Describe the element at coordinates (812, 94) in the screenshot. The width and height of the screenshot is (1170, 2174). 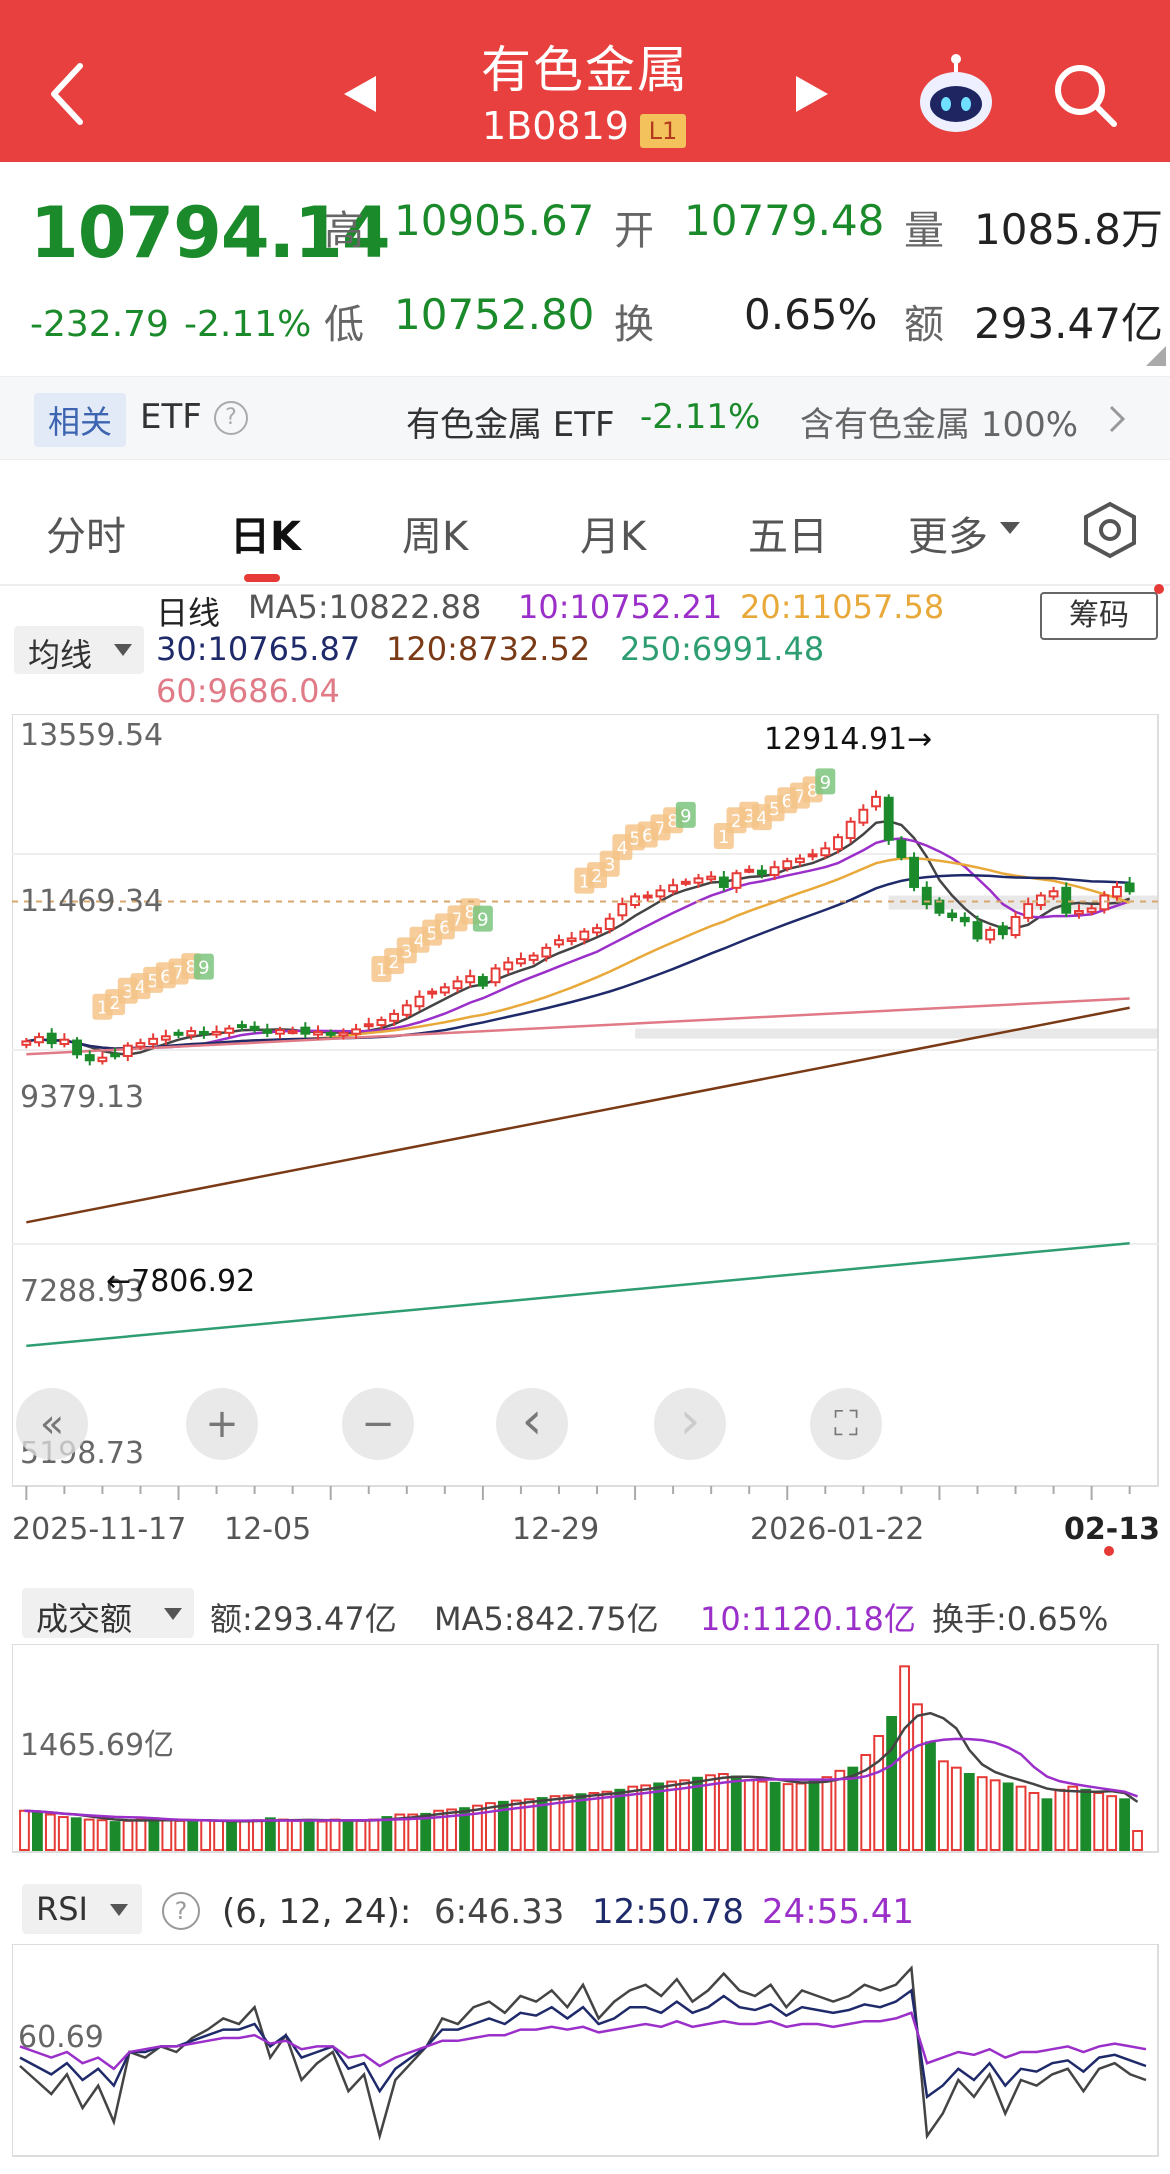
I see `triangle-right-icon` at that location.